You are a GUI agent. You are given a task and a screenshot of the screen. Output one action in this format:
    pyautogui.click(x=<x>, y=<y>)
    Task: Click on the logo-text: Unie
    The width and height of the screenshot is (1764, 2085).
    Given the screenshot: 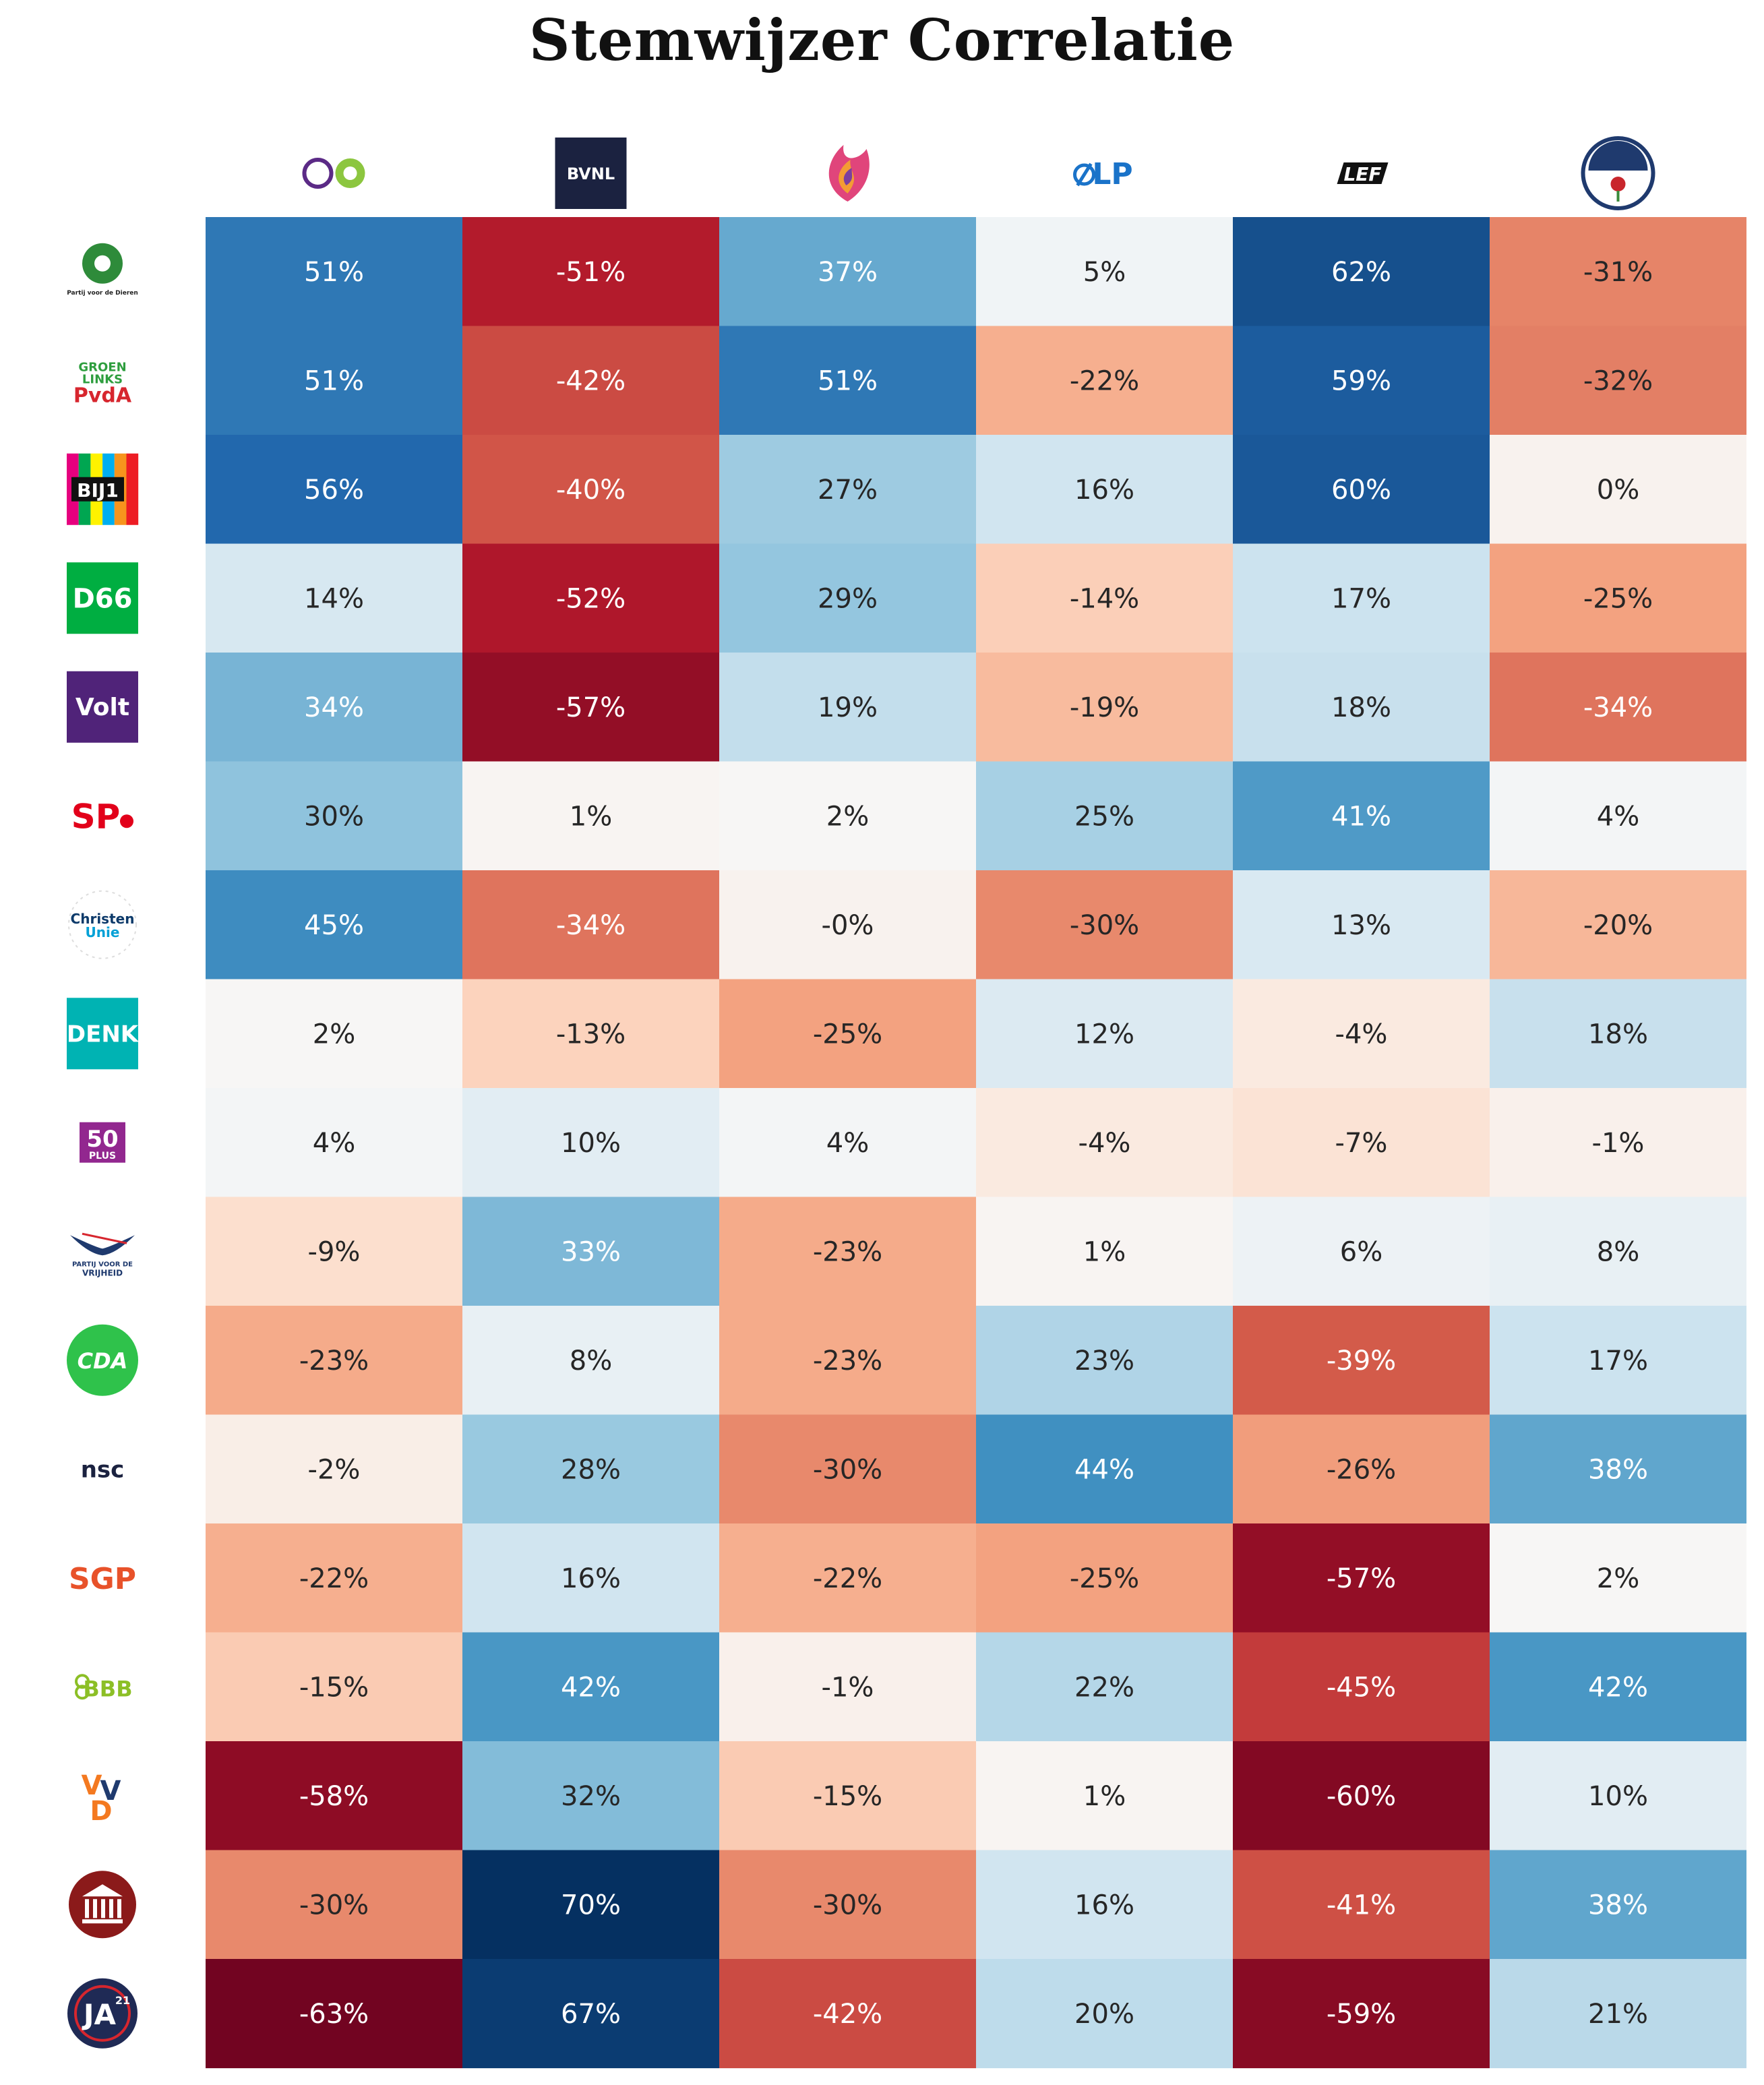 What is the action you would take?
    pyautogui.click(x=103, y=932)
    